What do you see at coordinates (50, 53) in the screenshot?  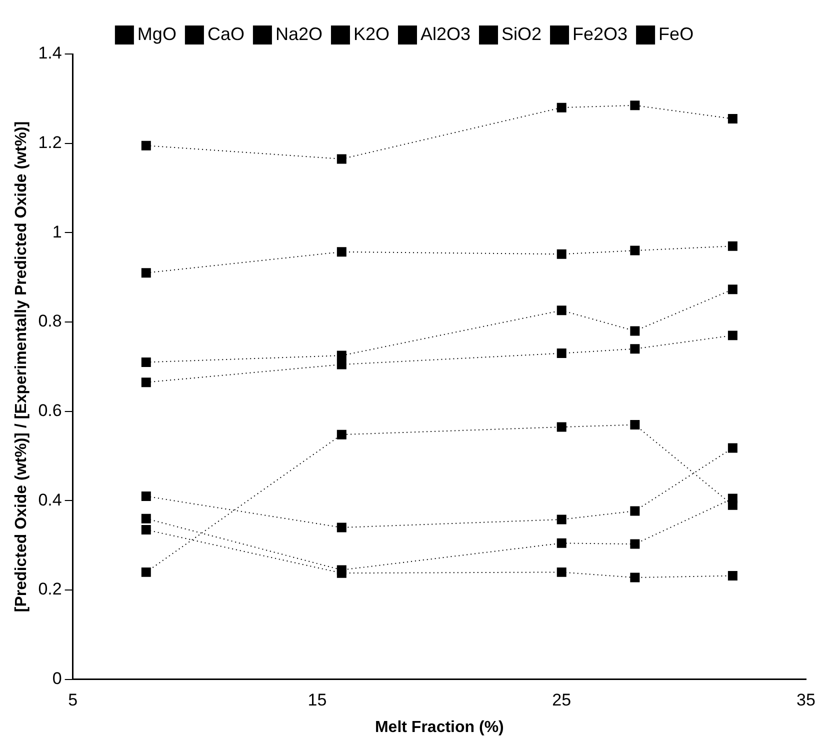 I see `y-tick-label: 1.4` at bounding box center [50, 53].